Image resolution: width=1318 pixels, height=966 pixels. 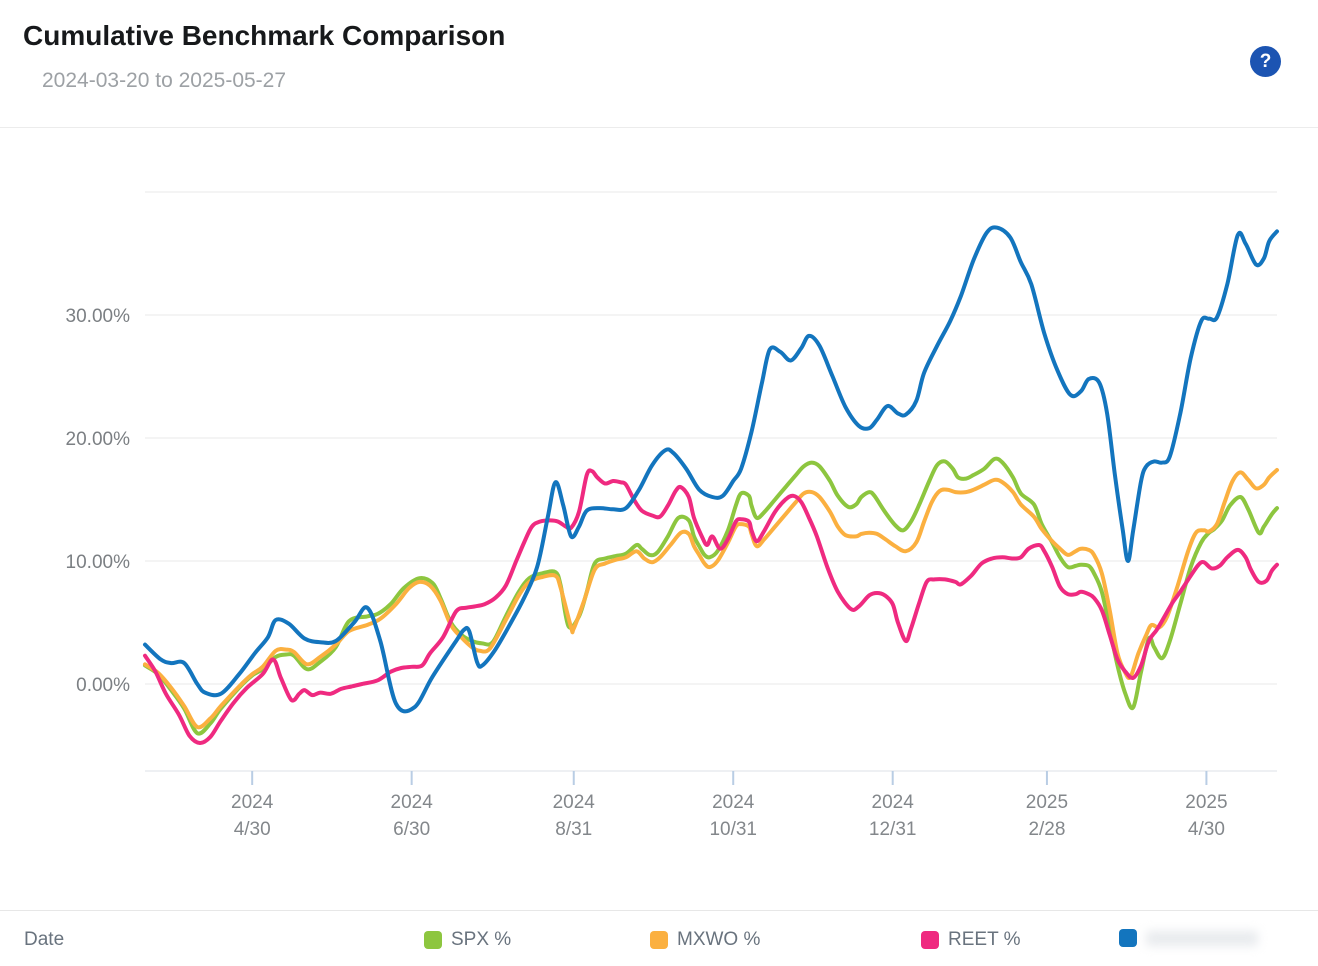 What do you see at coordinates (984, 939) in the screenshot?
I see `legend-label: REET %` at bounding box center [984, 939].